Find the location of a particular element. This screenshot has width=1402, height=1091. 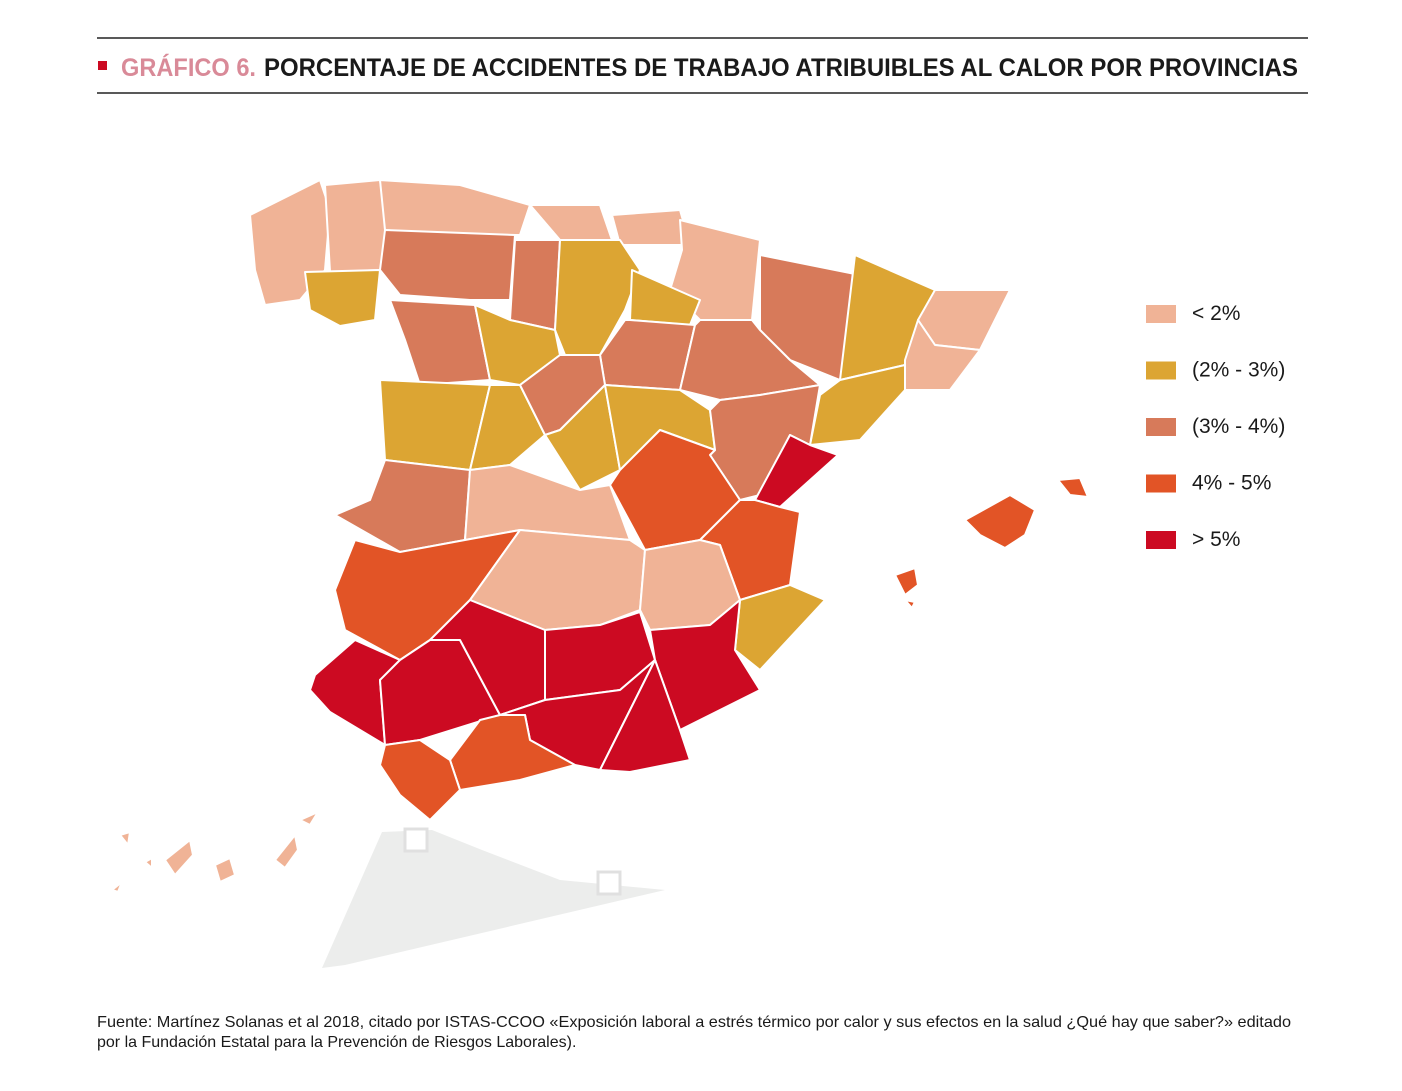

melilla is located at coordinates (609, 883).